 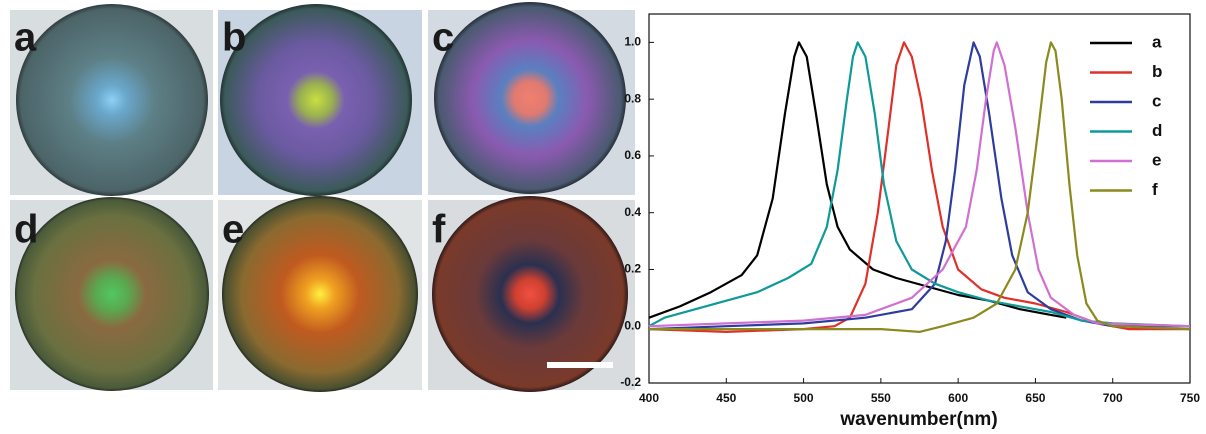 What do you see at coordinates (918, 419) in the screenshot?
I see `x-axis-label: wavenumber(nm)` at bounding box center [918, 419].